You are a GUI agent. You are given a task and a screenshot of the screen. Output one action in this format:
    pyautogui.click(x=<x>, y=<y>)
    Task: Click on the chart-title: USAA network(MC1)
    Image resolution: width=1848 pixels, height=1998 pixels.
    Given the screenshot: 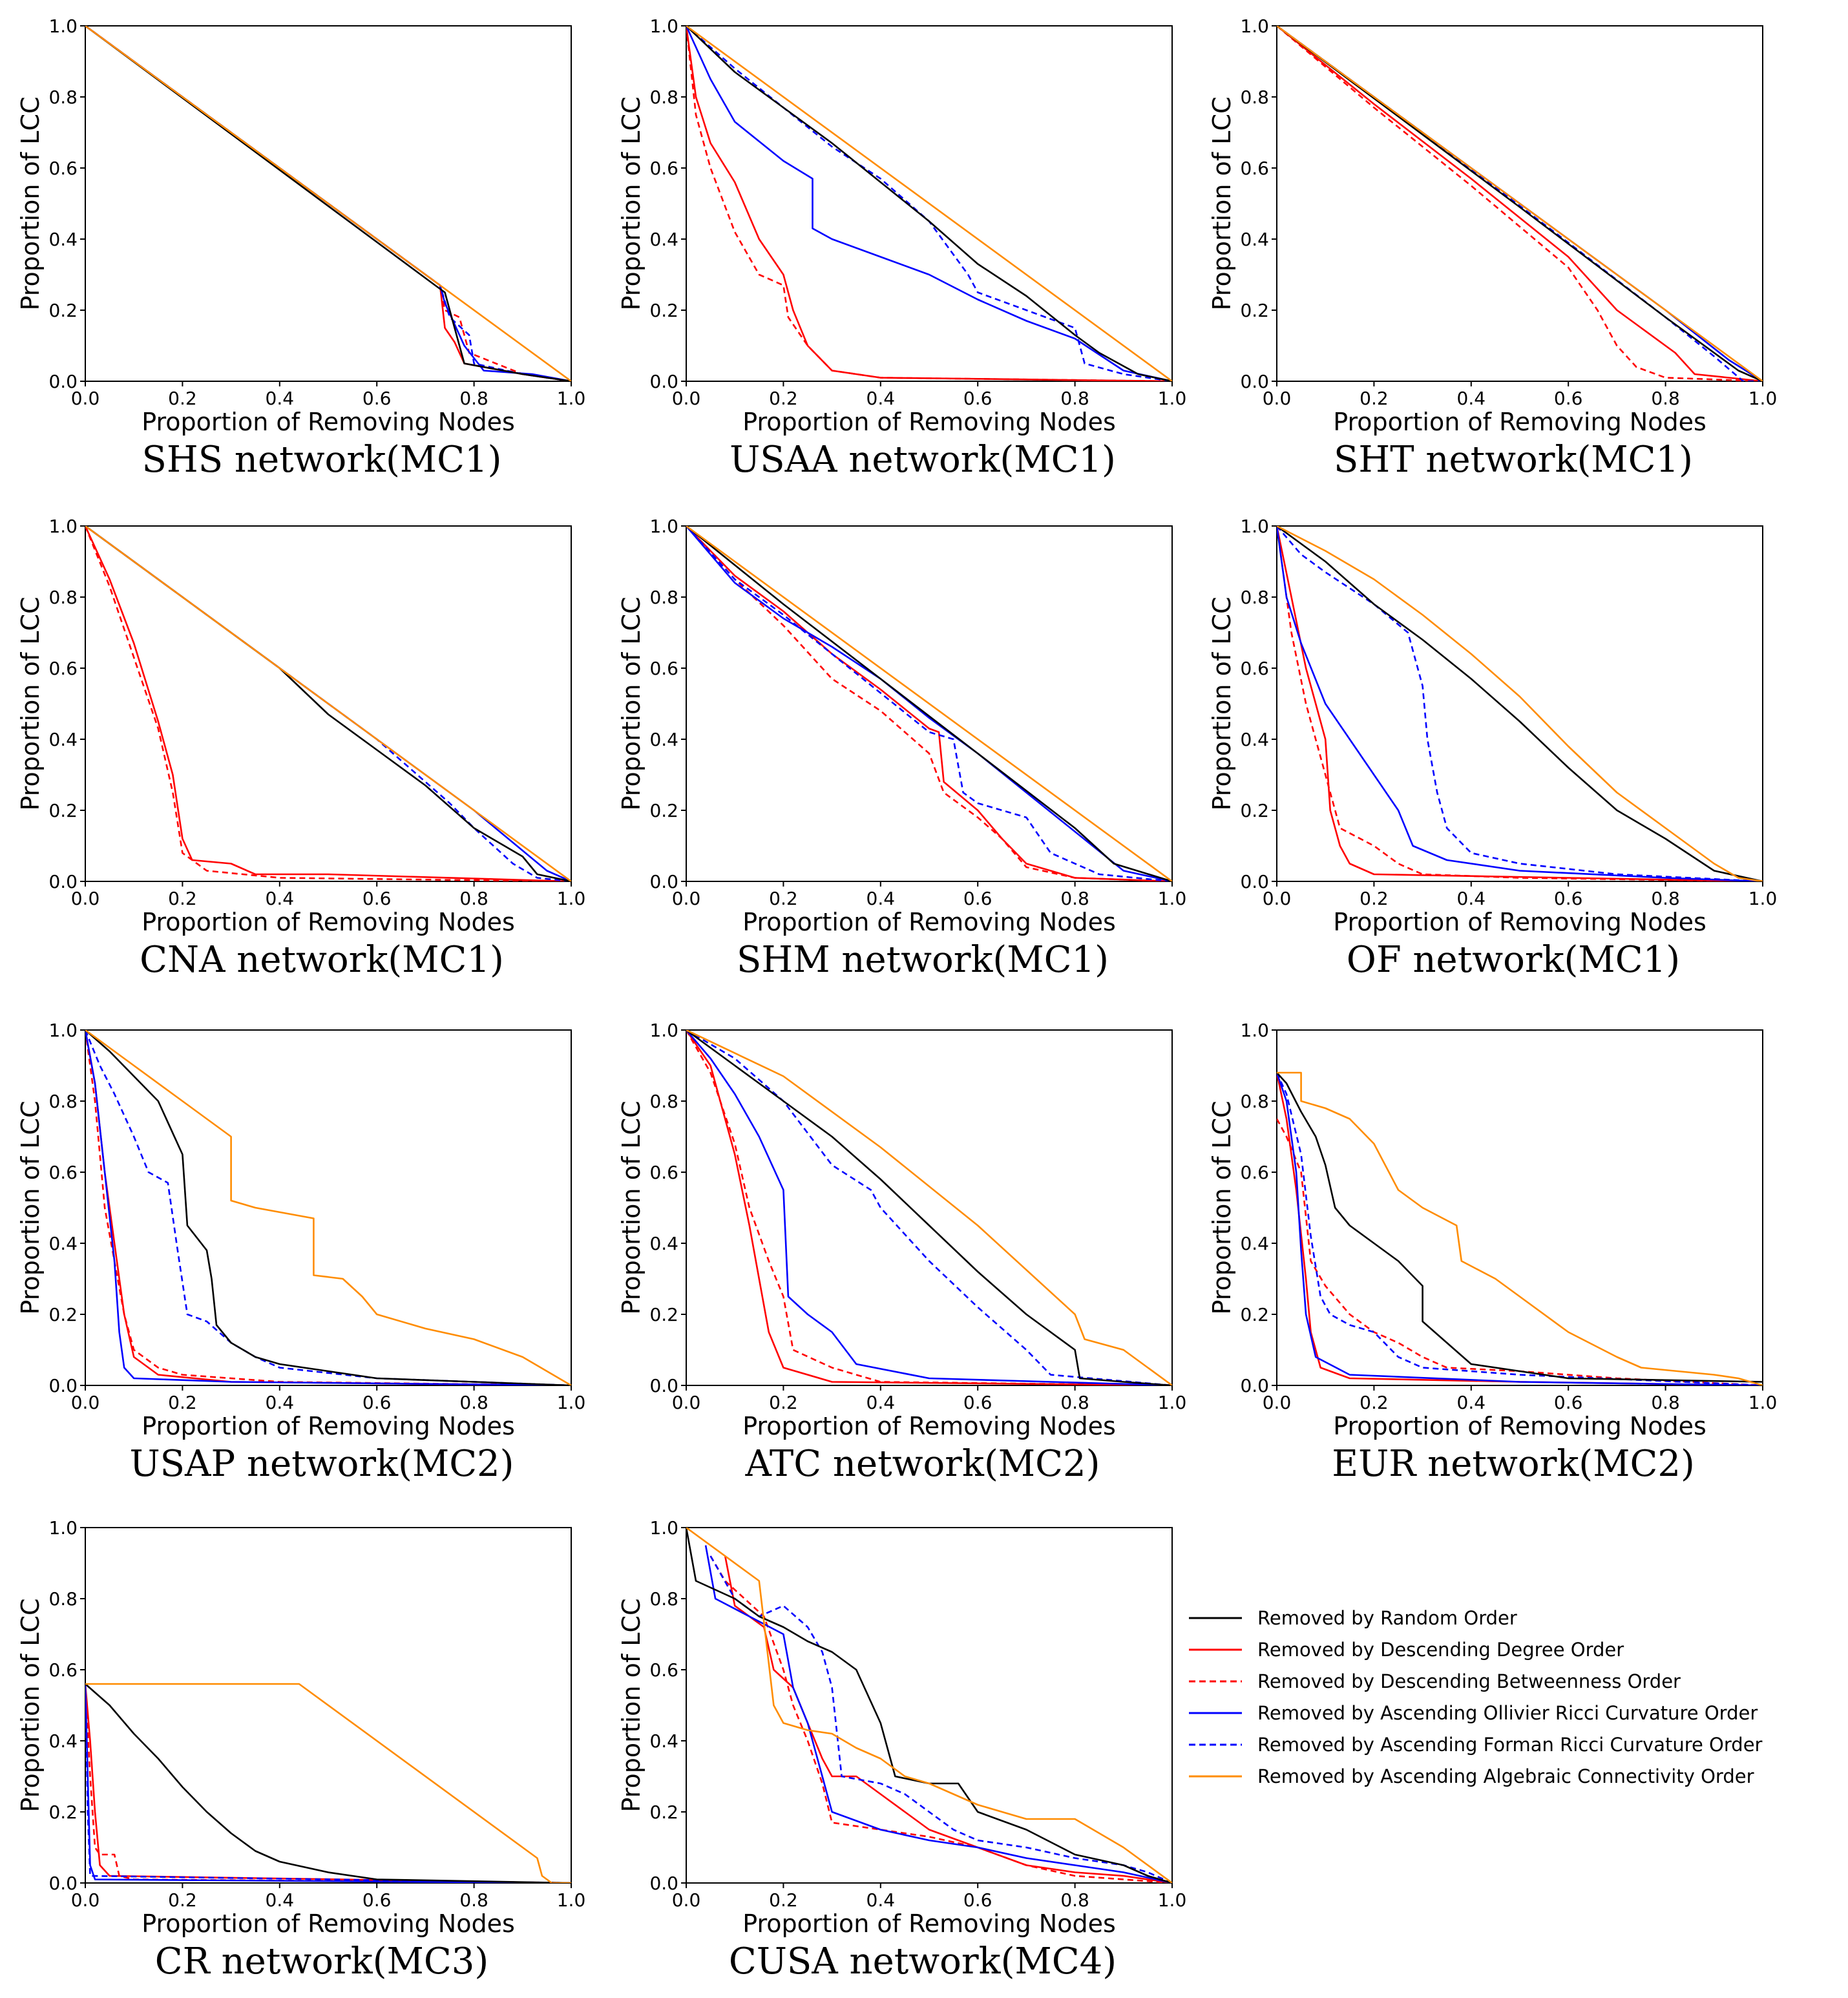 What is the action you would take?
    pyautogui.click(x=923, y=460)
    